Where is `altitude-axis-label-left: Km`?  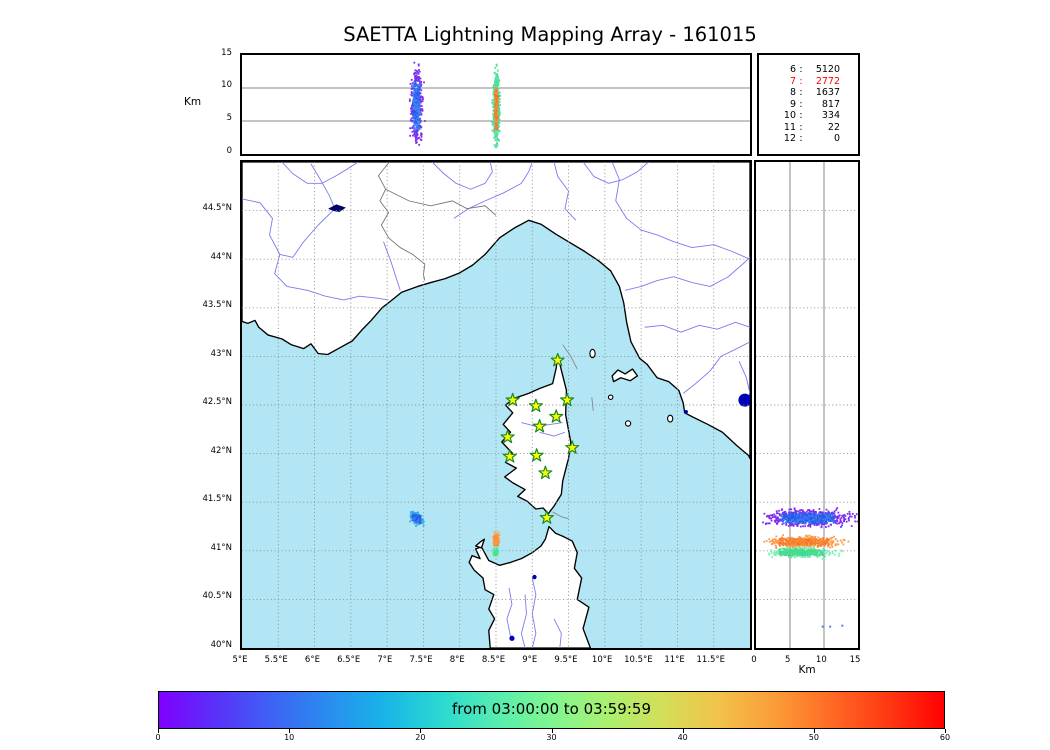 altitude-axis-label-left: Km is located at coordinates (193, 102).